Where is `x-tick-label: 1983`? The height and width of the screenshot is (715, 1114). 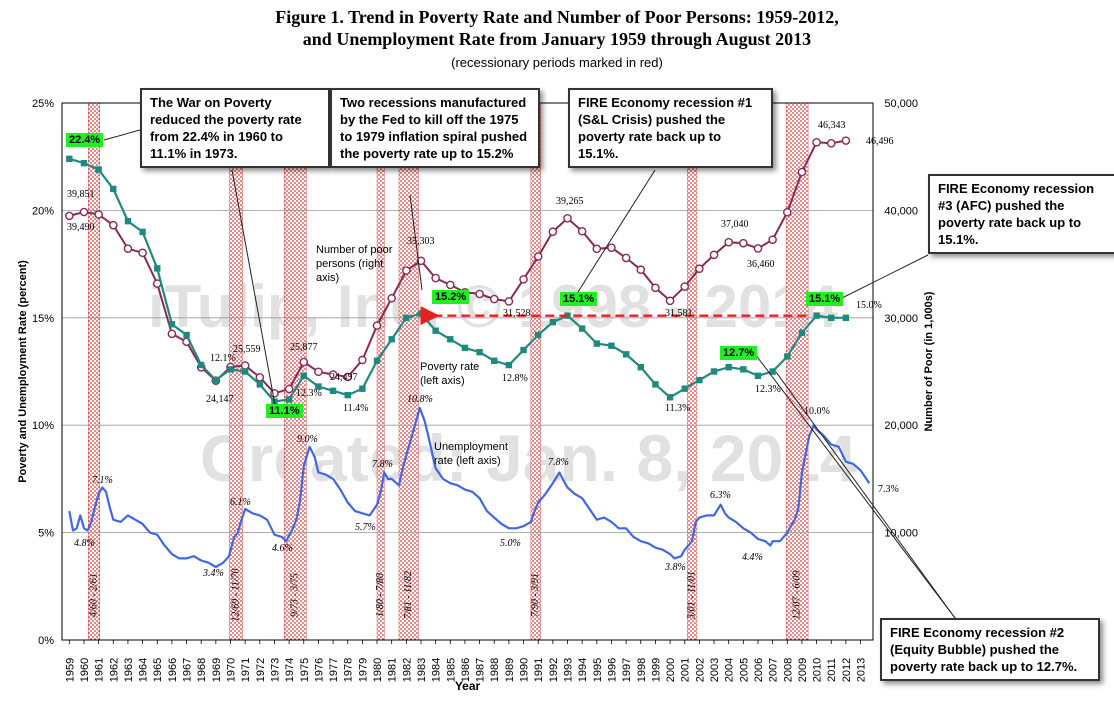 x-tick-label: 1983 is located at coordinates (422, 670).